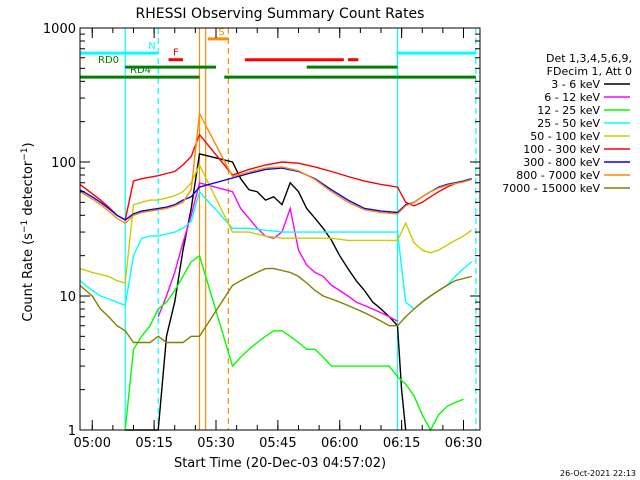 The height and width of the screenshot is (480, 640). What do you see at coordinates (575, 84) in the screenshot?
I see `legend-label-0: 3 - 6 keV` at bounding box center [575, 84].